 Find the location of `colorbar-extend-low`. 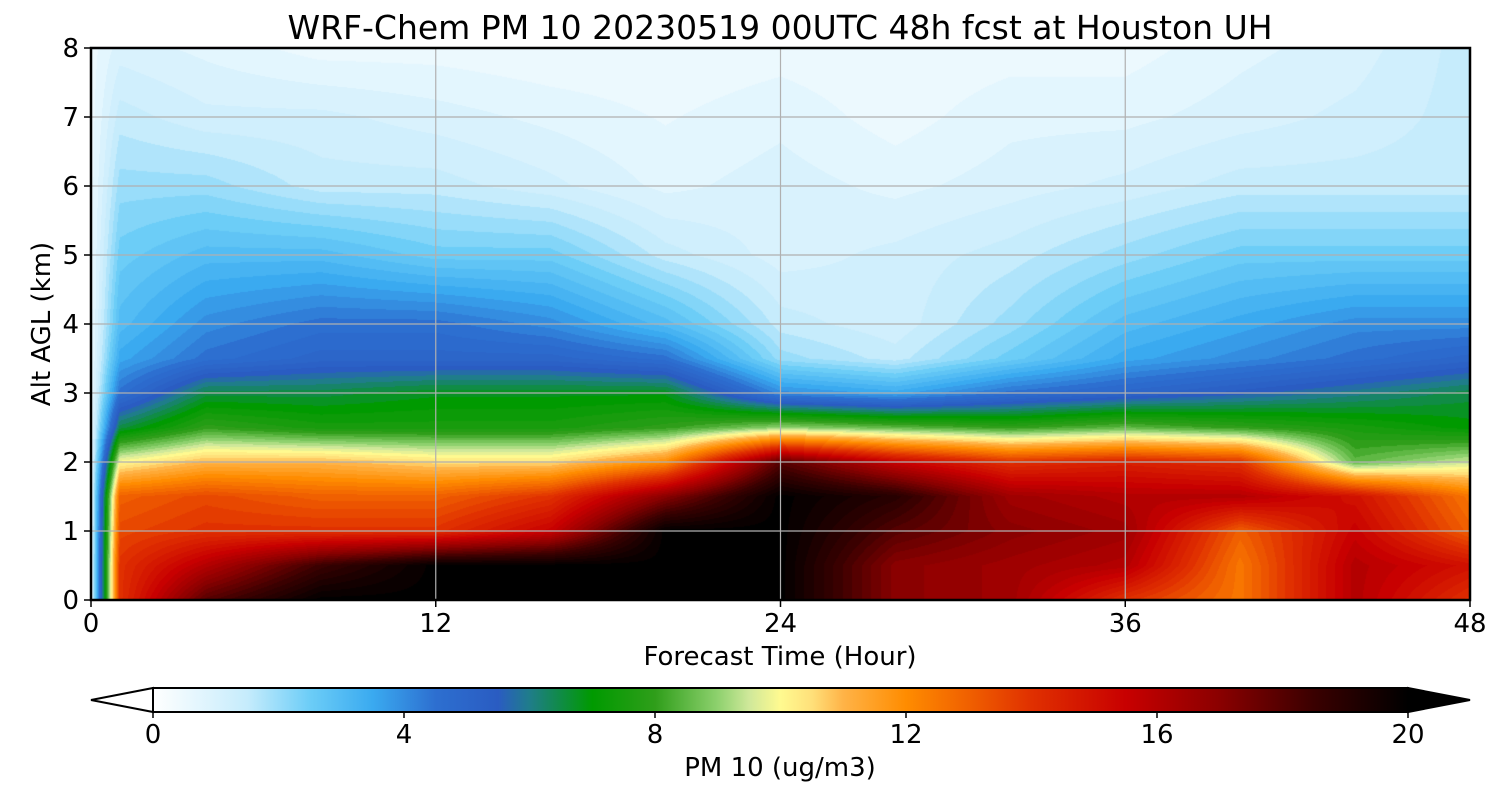

colorbar-extend-low is located at coordinates (122, 700).